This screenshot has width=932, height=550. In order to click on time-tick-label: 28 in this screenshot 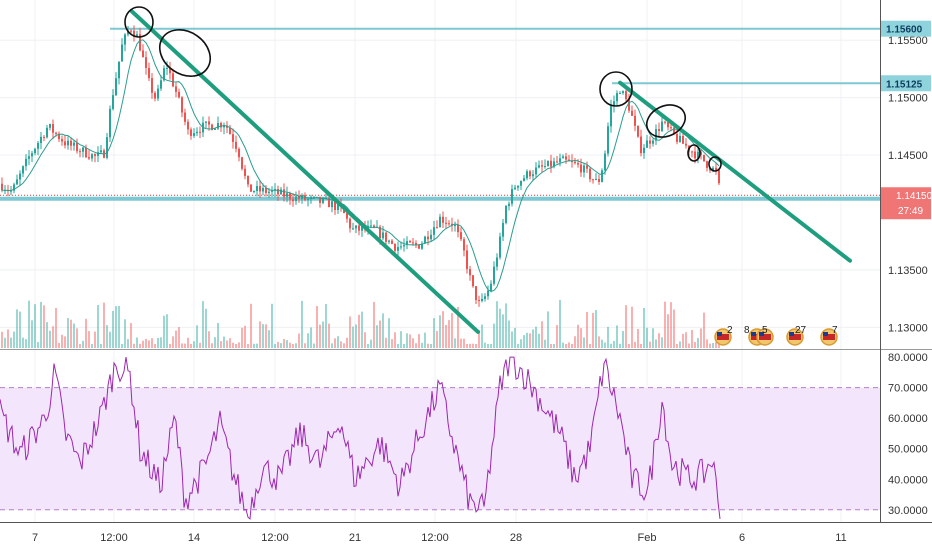, I will do `click(516, 538)`.